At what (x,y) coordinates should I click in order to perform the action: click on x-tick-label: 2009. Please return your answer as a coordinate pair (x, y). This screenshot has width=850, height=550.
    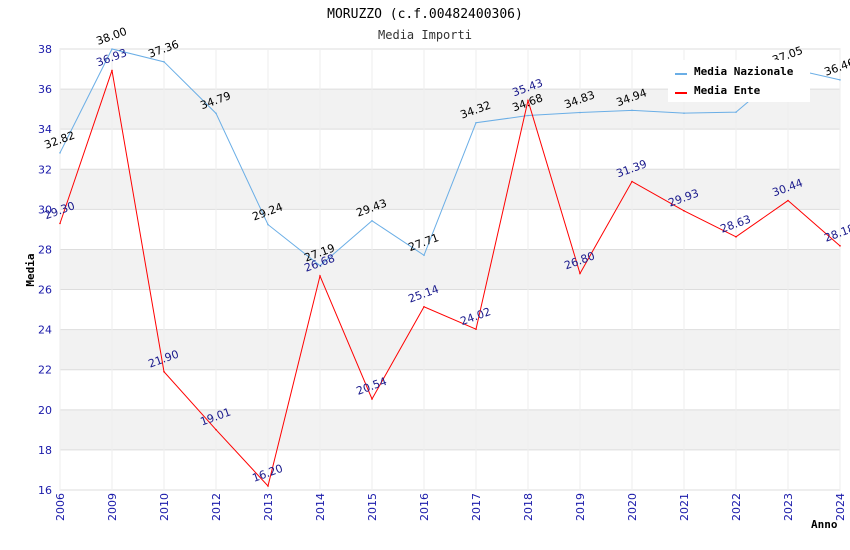
    Looking at the image, I should click on (112, 507).